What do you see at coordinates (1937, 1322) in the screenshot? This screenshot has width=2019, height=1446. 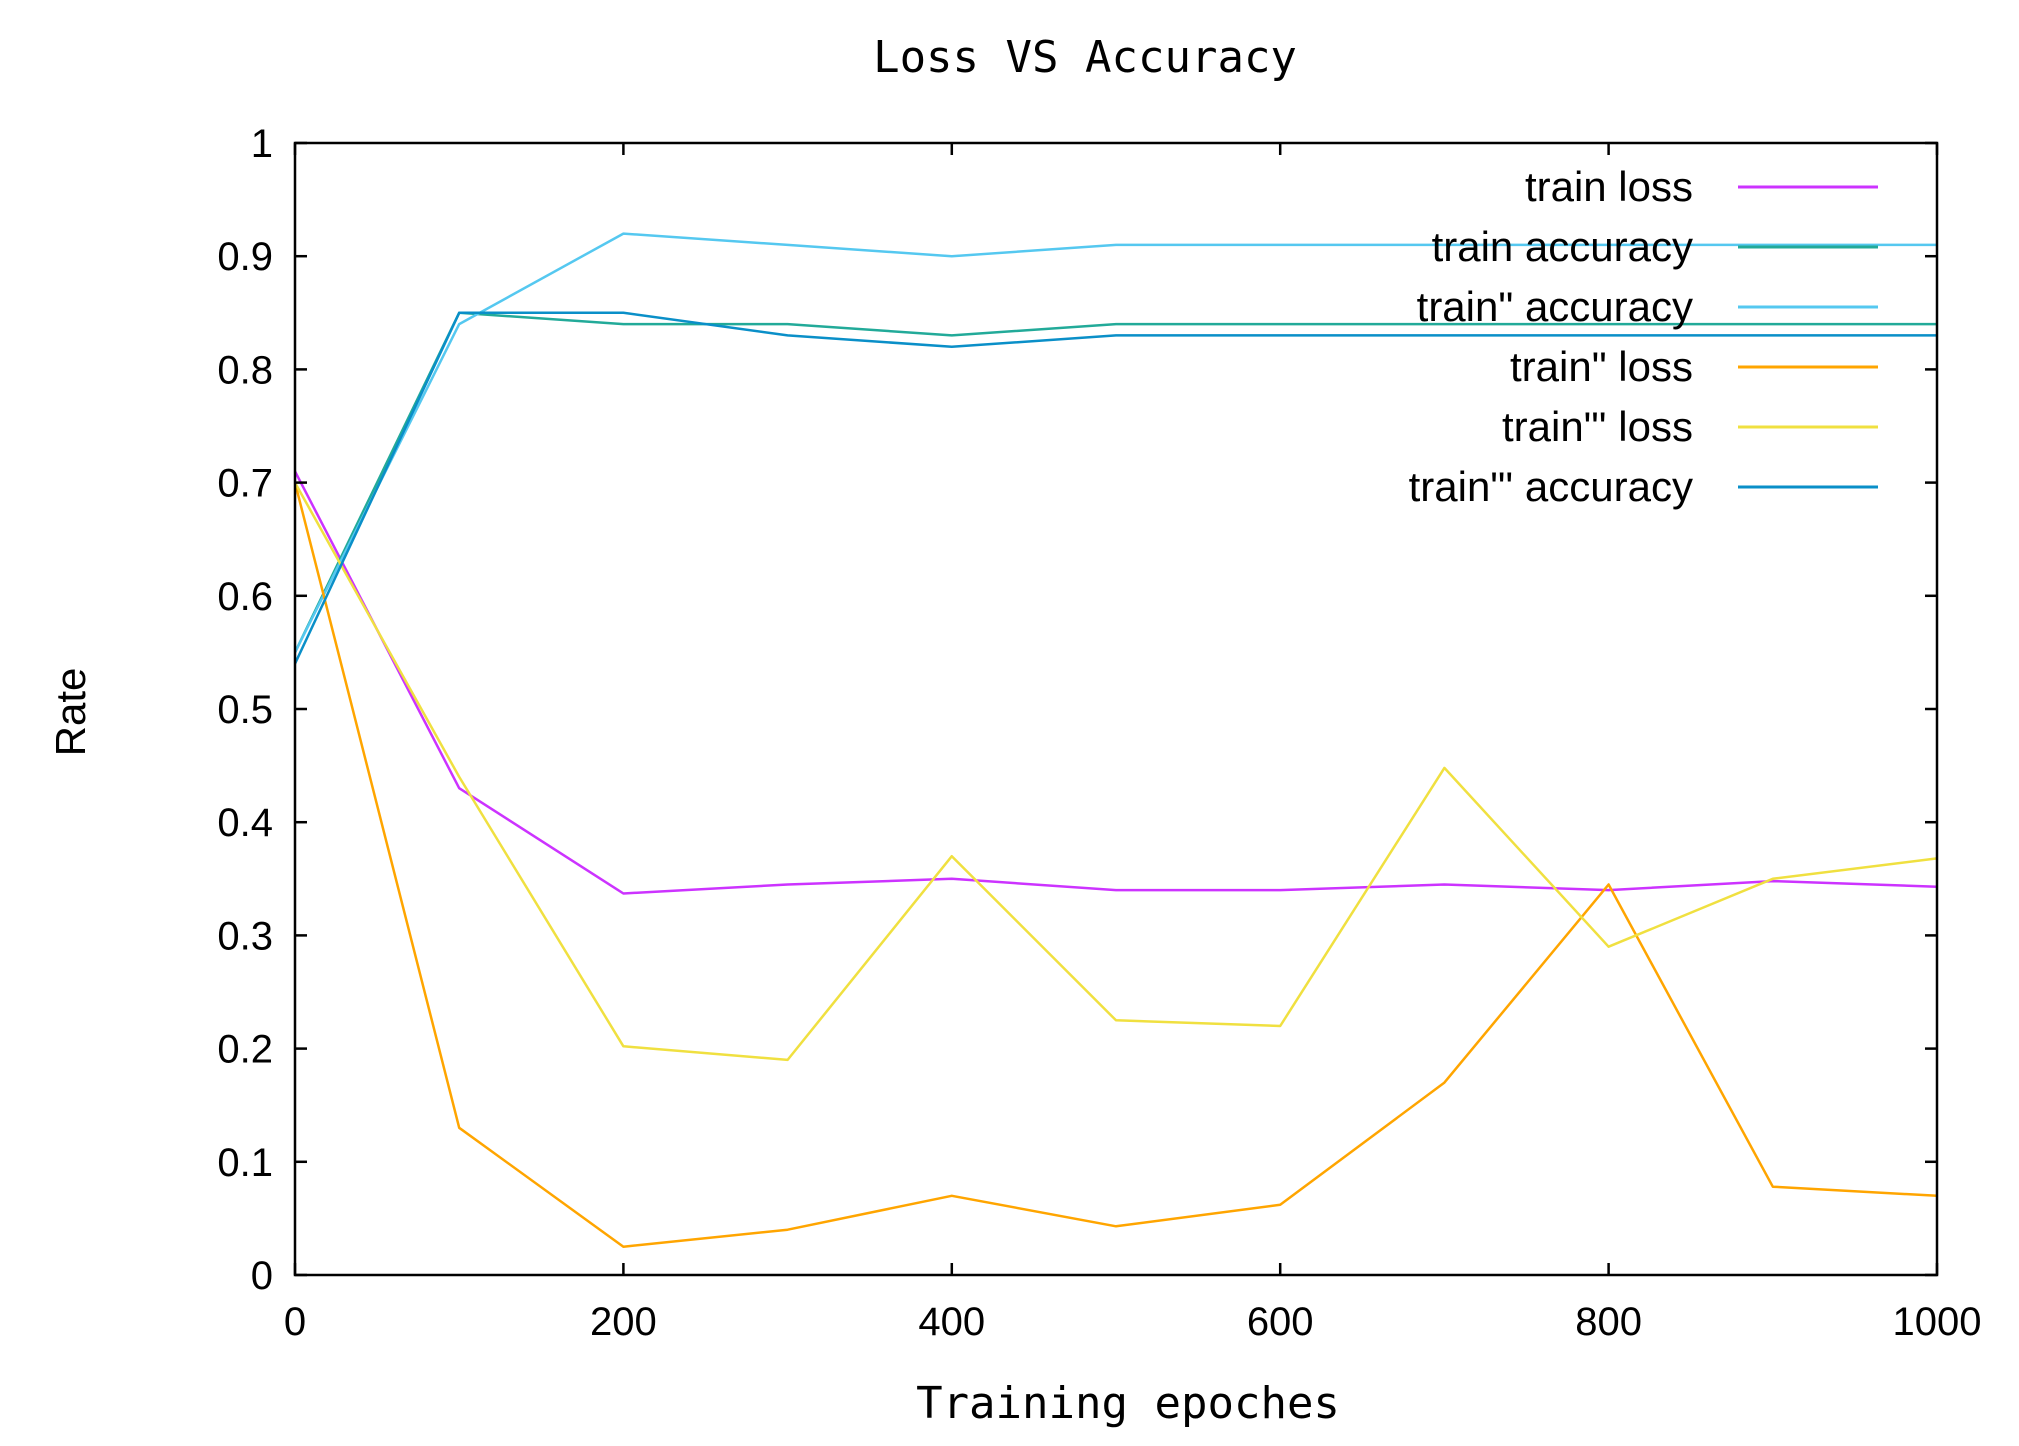 I see `x-tick-label: 1000` at bounding box center [1937, 1322].